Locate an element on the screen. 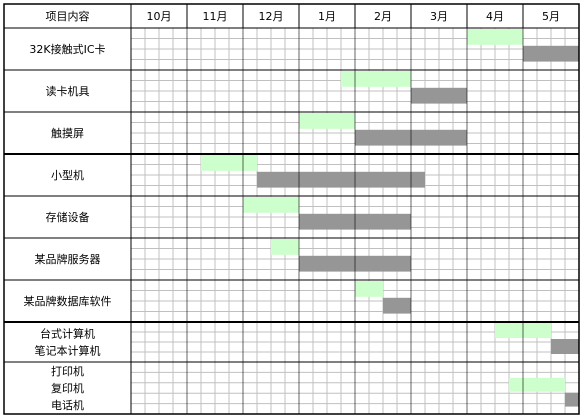  month-label: 4月 is located at coordinates (495, 16).